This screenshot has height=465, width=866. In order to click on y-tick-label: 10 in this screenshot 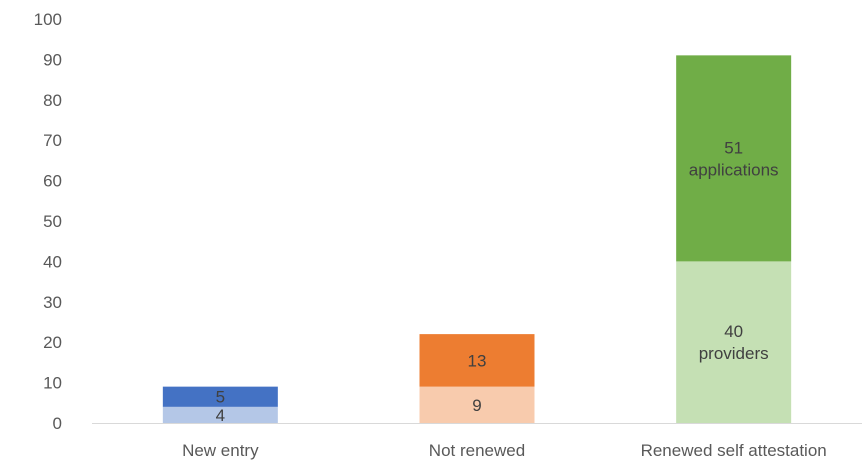, I will do `click(52, 383)`.